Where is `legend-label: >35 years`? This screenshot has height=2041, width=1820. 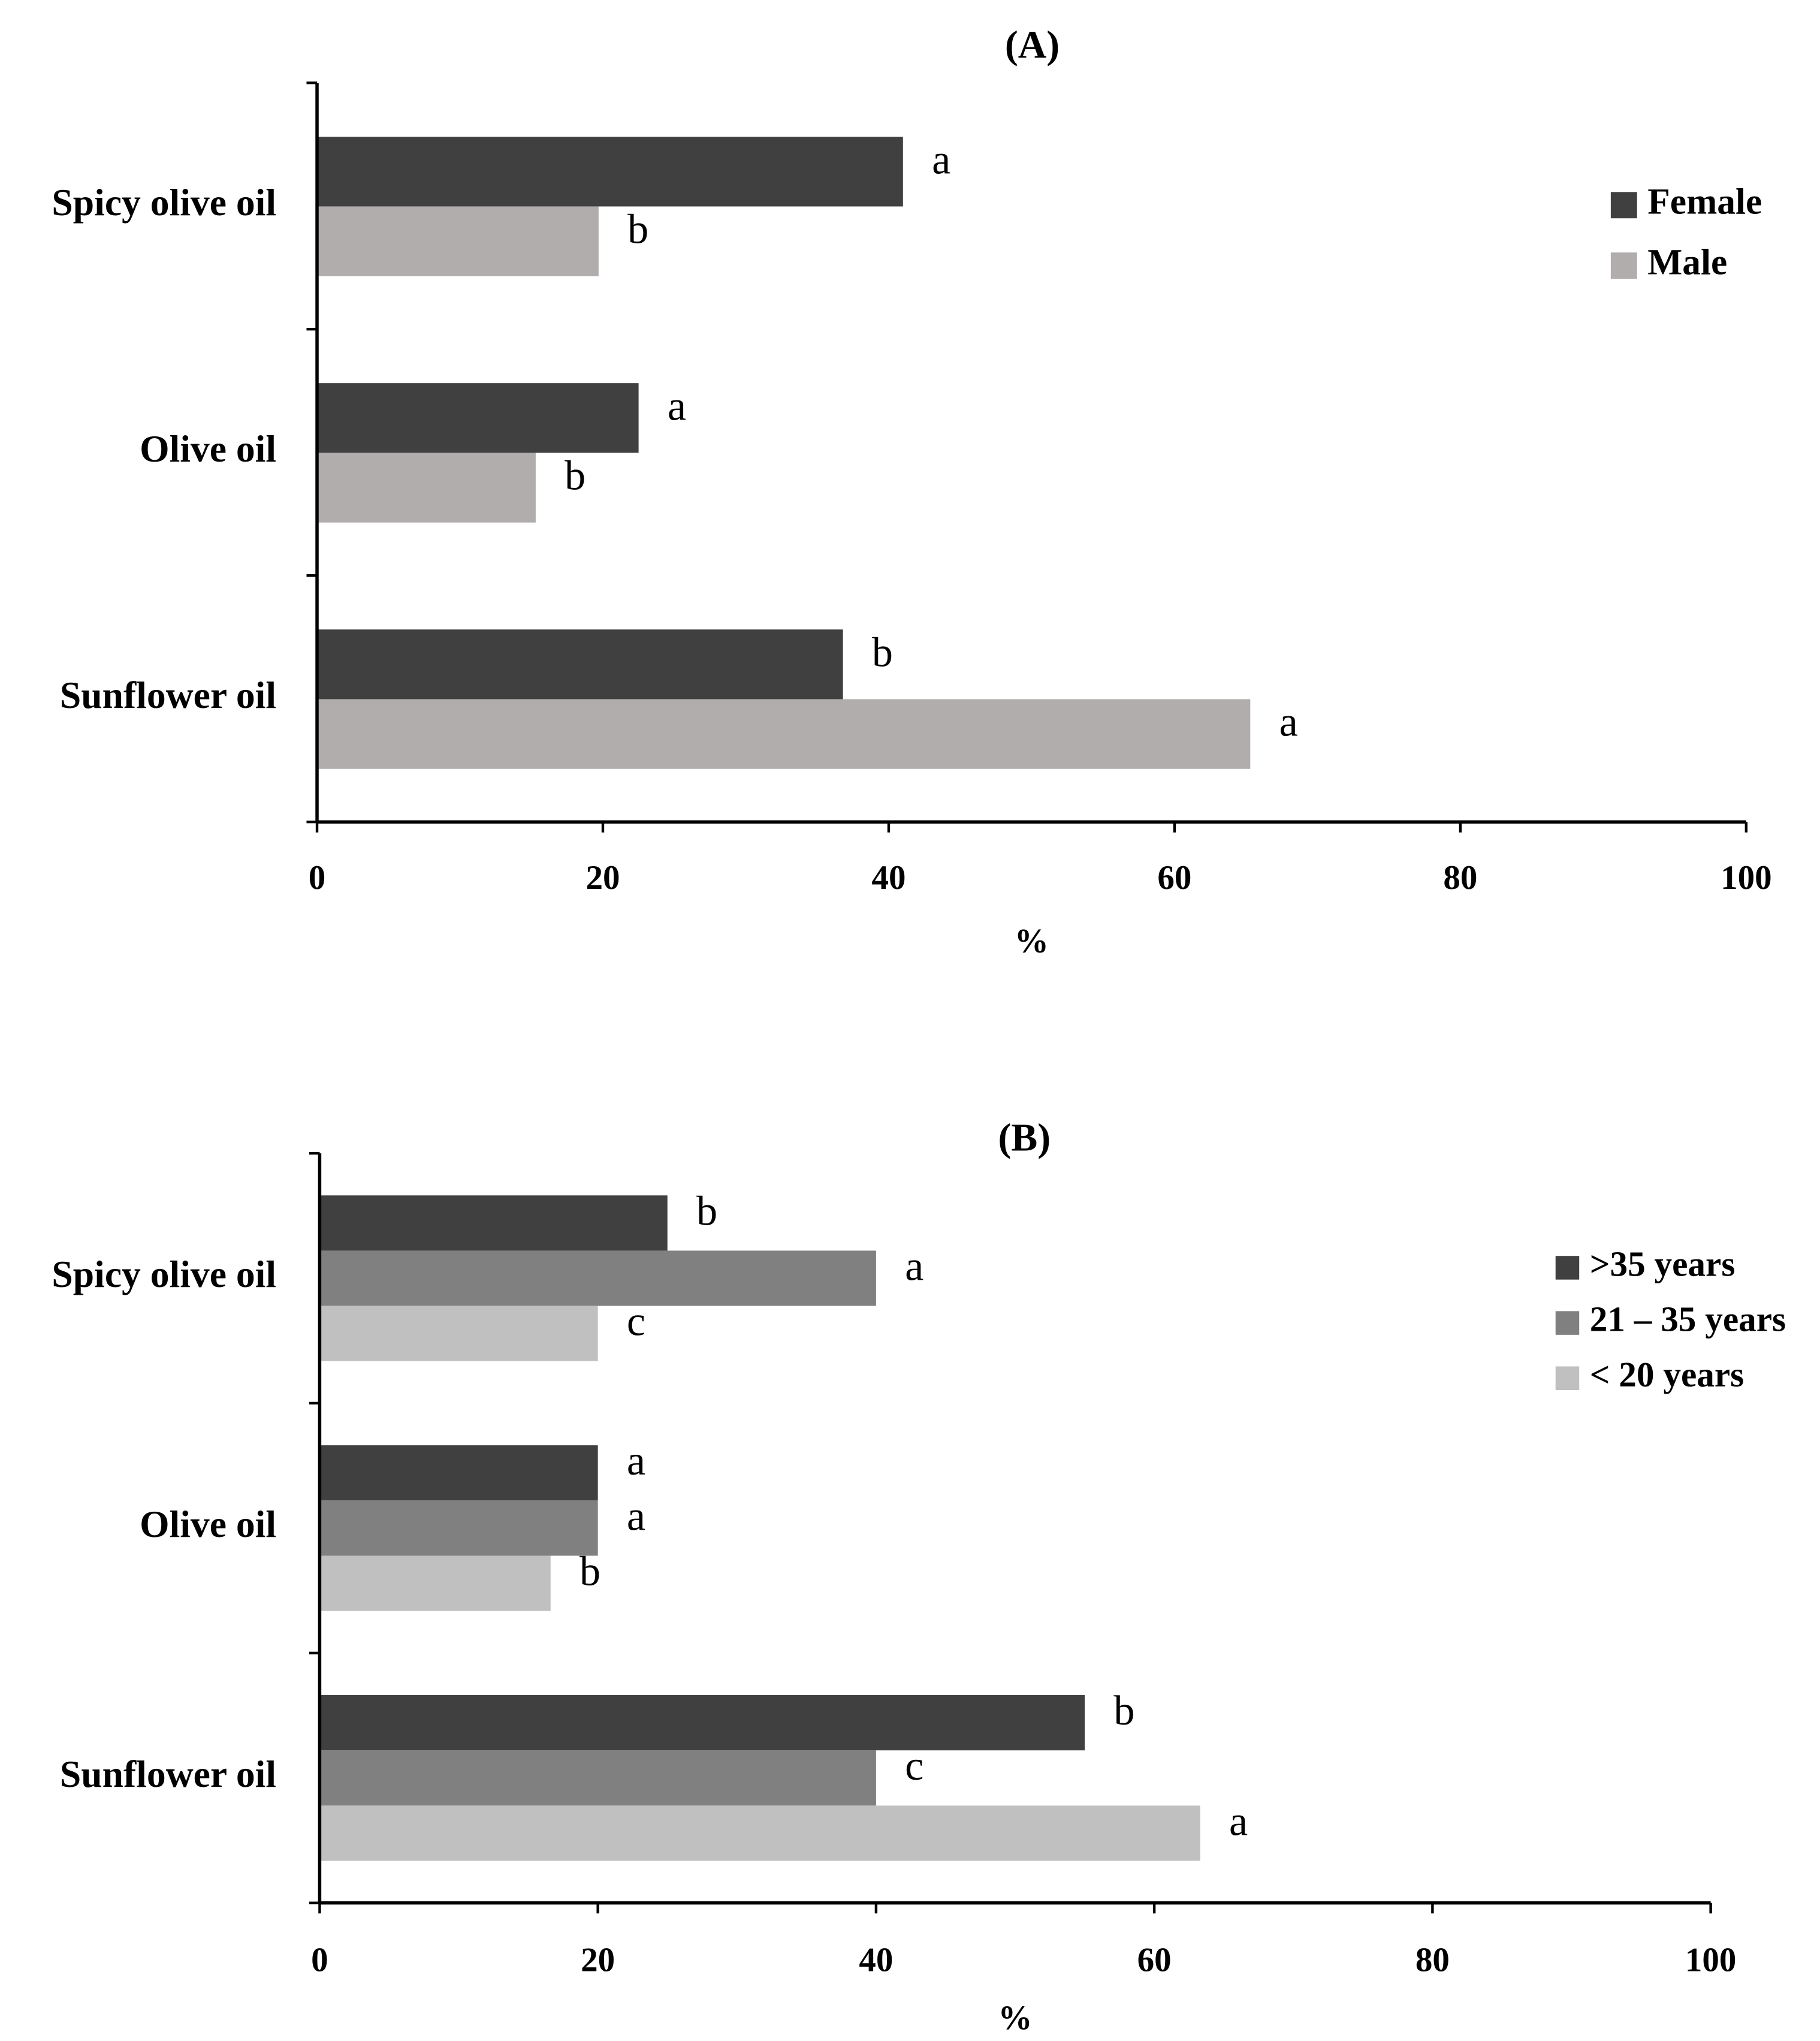 legend-label: >35 years is located at coordinates (1663, 1264).